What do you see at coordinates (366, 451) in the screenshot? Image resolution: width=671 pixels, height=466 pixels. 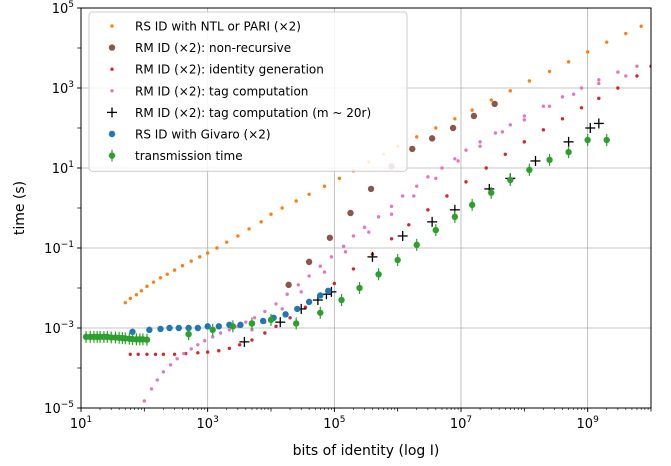 I see `x-axis-label: bits of identity (log I)` at bounding box center [366, 451].